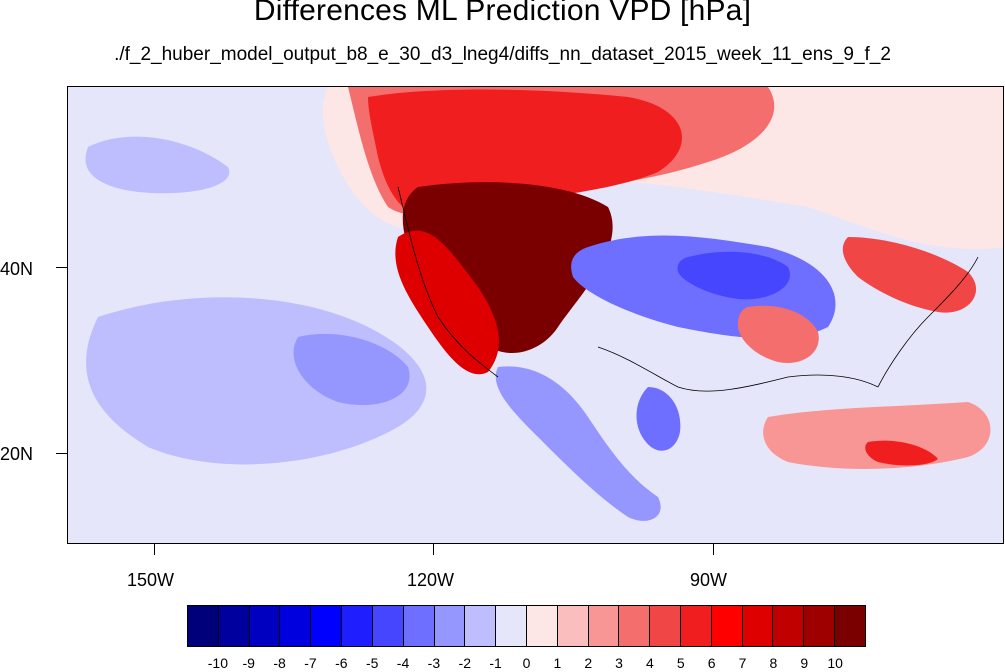 Image resolution: width=1005 pixels, height=672 pixels. I want to click on west-us-red, so click(447, 302).